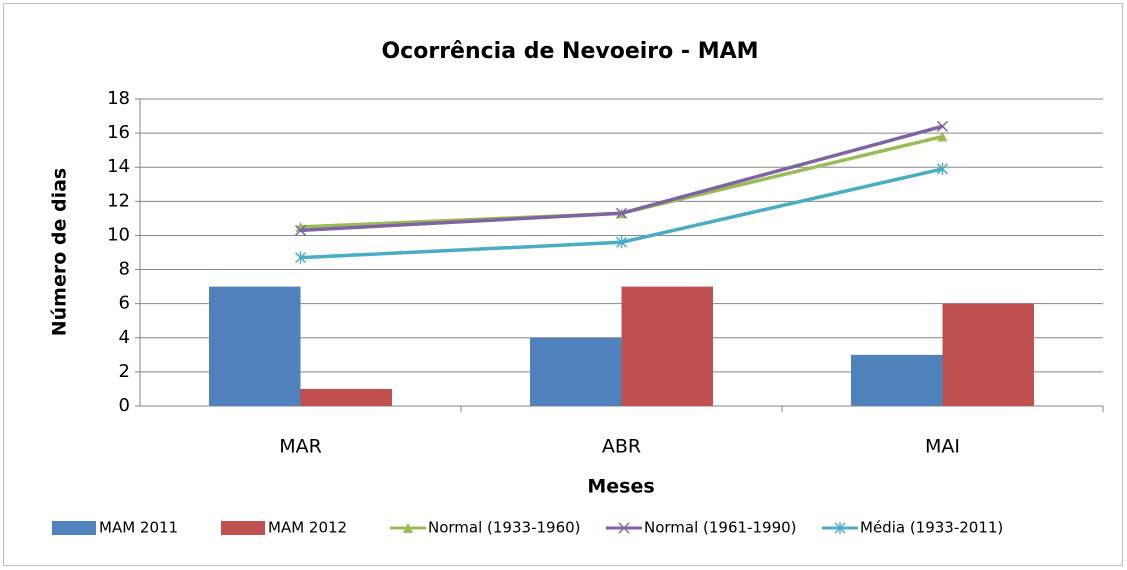 Image resolution: width=1127 pixels, height=570 pixels. Describe the element at coordinates (118, 200) in the screenshot. I see `y-tick-label: 12` at that location.